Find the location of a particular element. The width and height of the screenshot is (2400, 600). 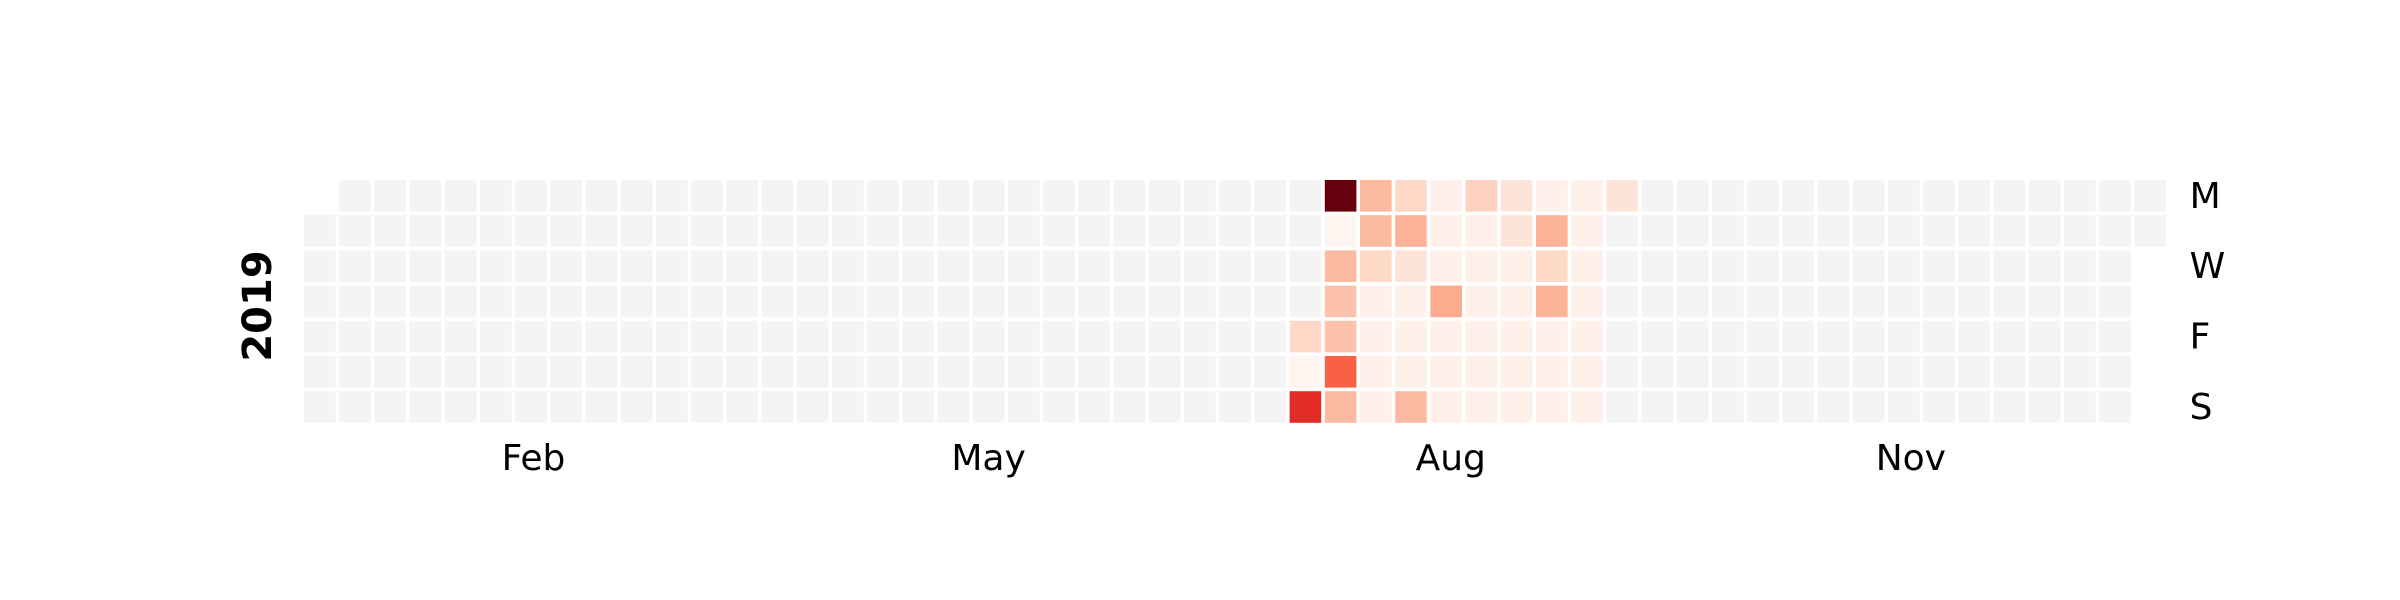

x-tick-label: Feb is located at coordinates (534, 458).